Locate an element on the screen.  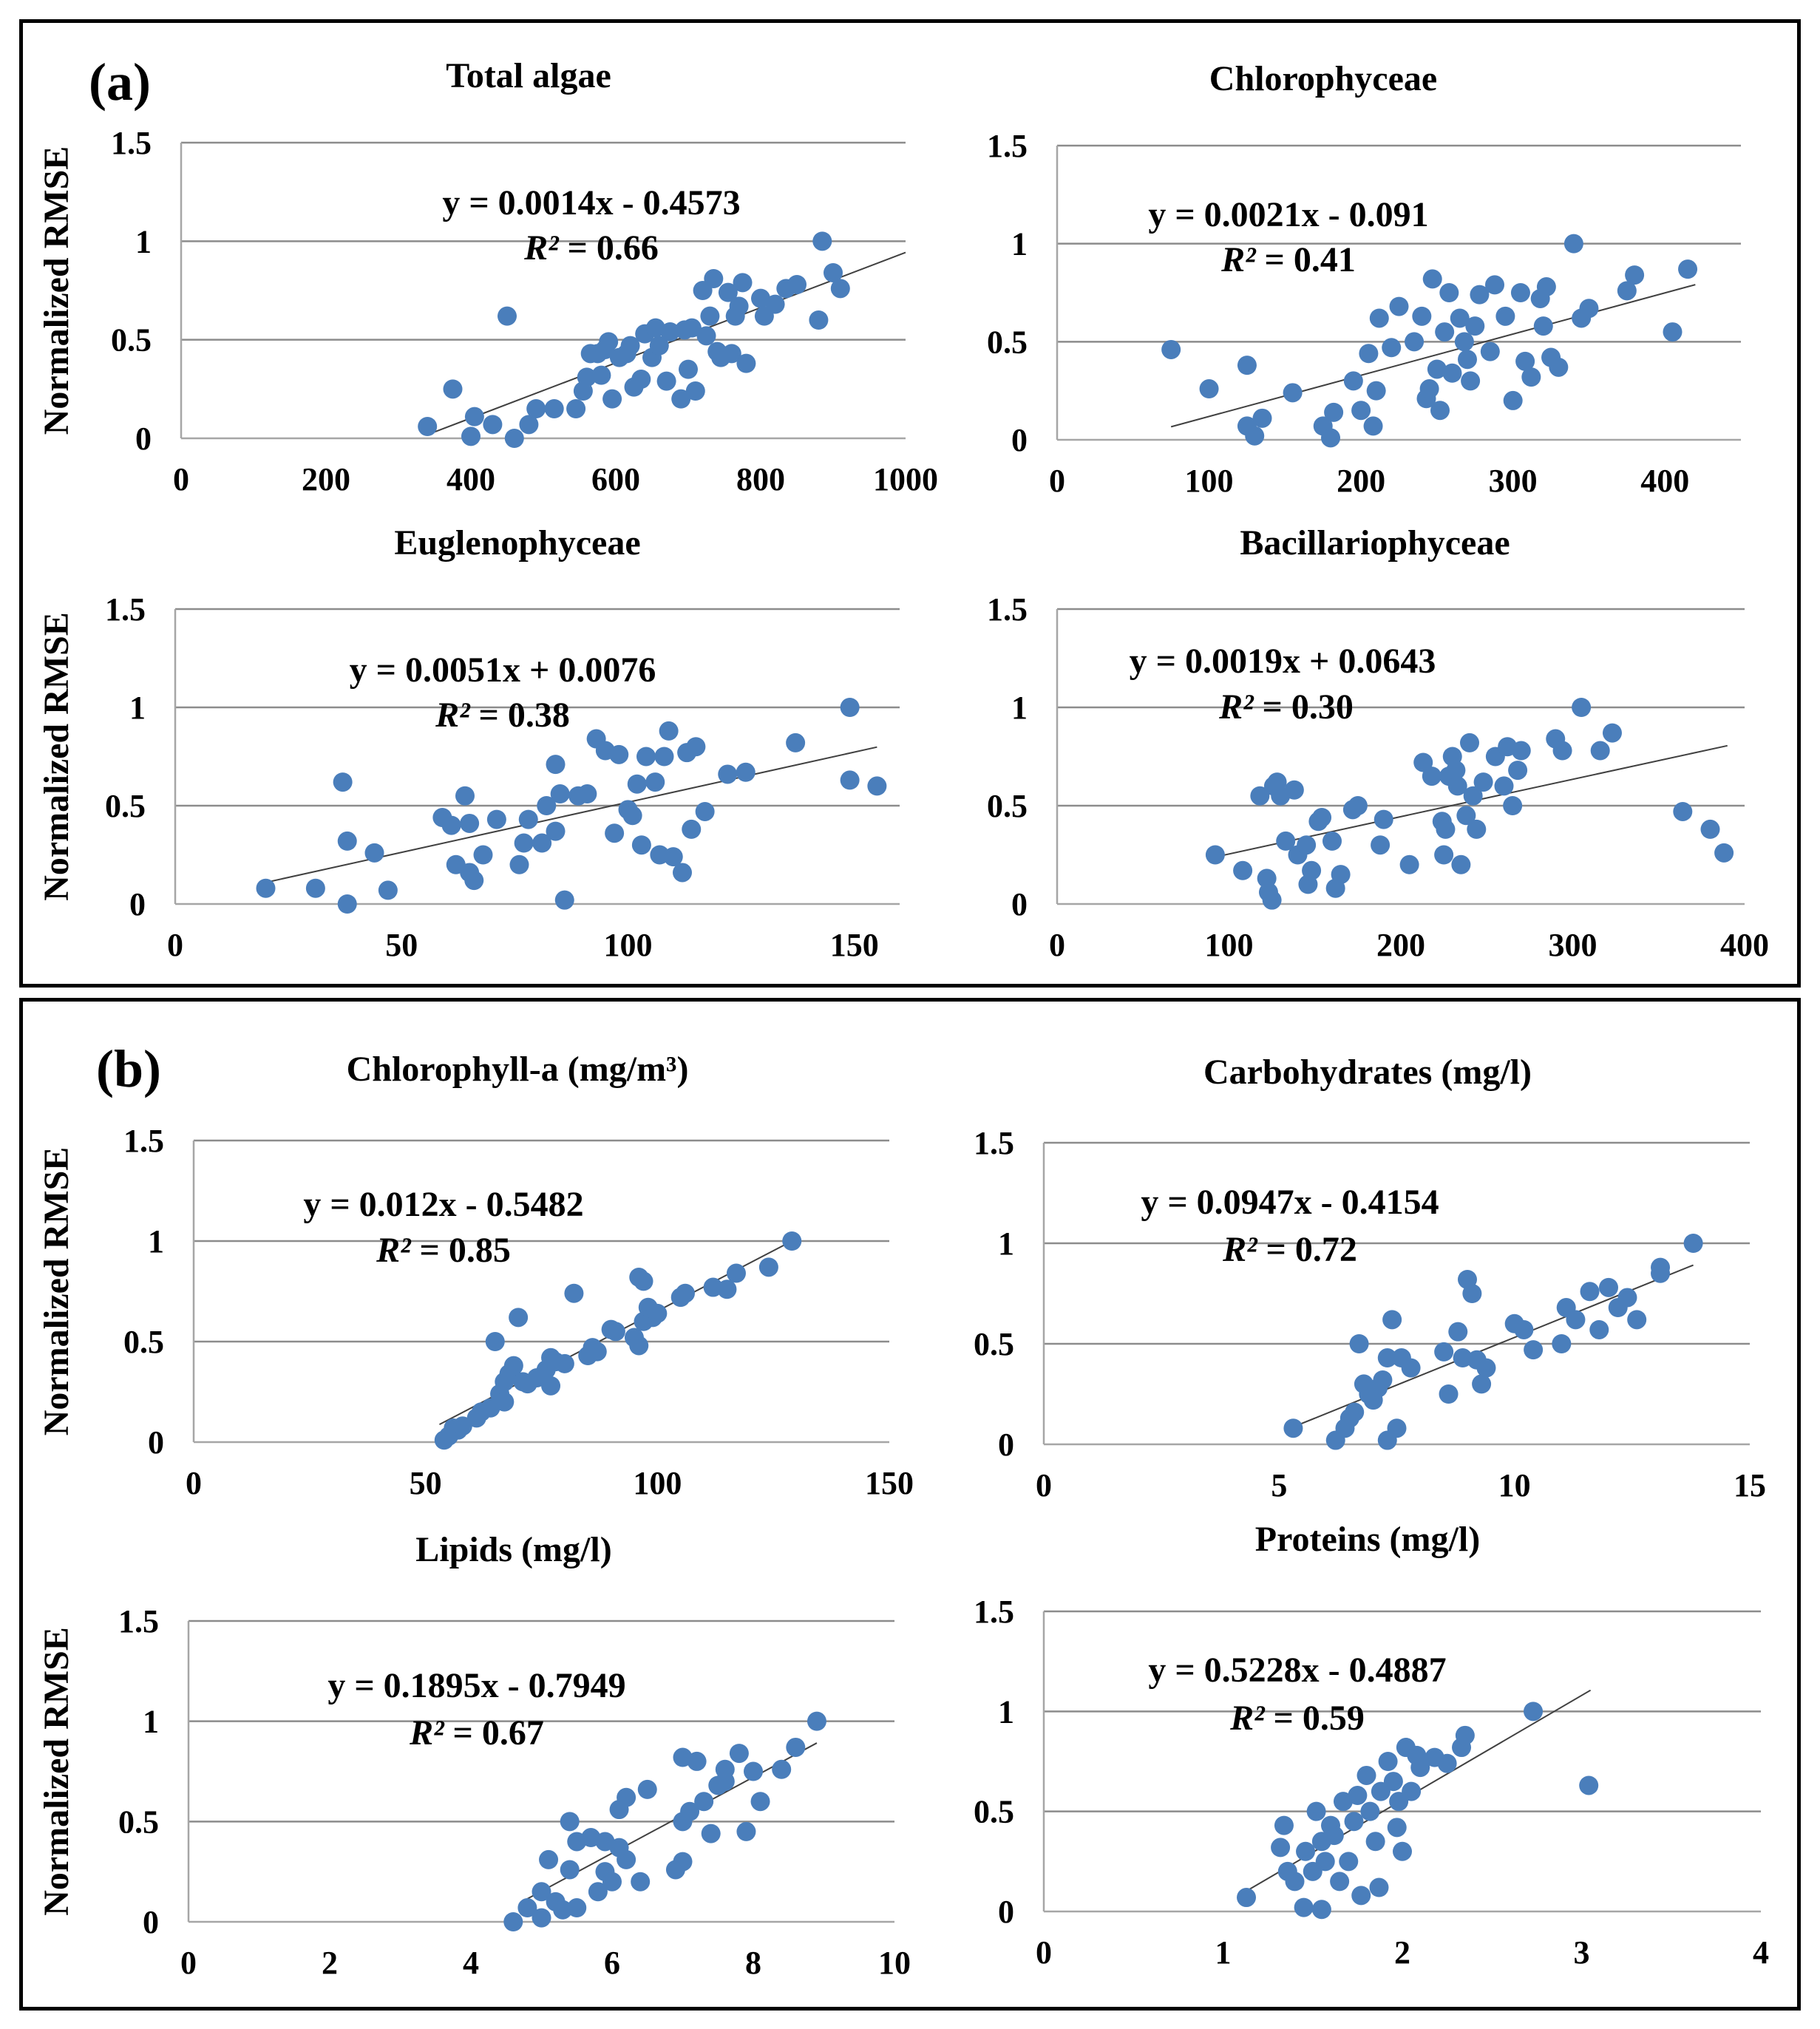
regression-equation: y = 0.012x - 0.5482 is located at coordinates (443, 1204).